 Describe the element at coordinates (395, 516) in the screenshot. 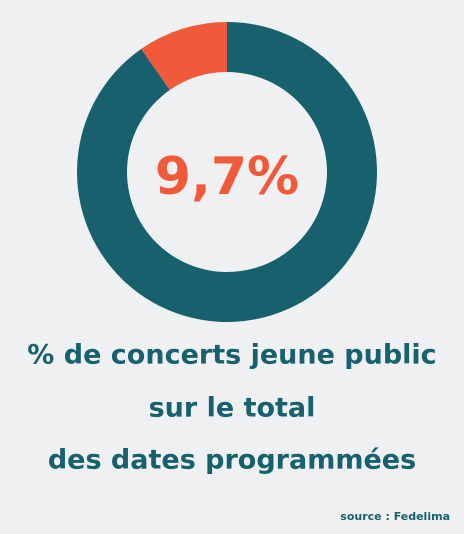

I see `source: source : Fedelima` at that location.